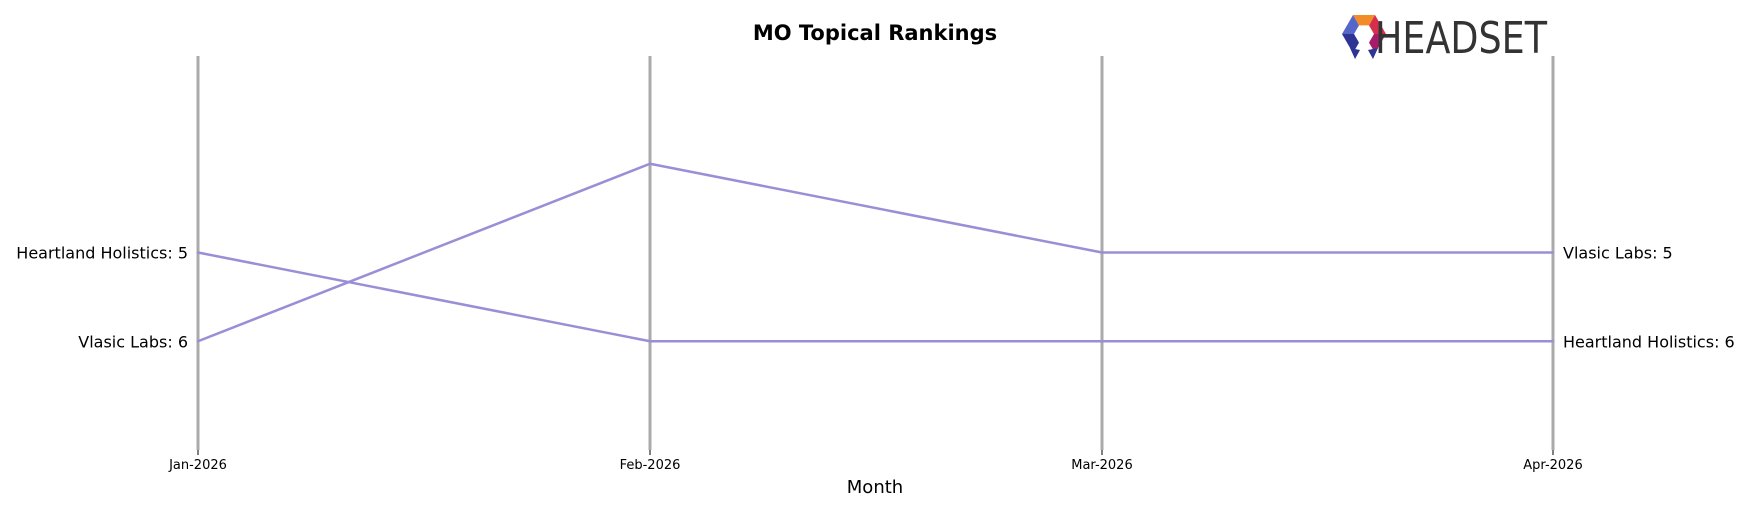  I want to click on end-label: Heartland Holistics: 6, so click(1649, 341).